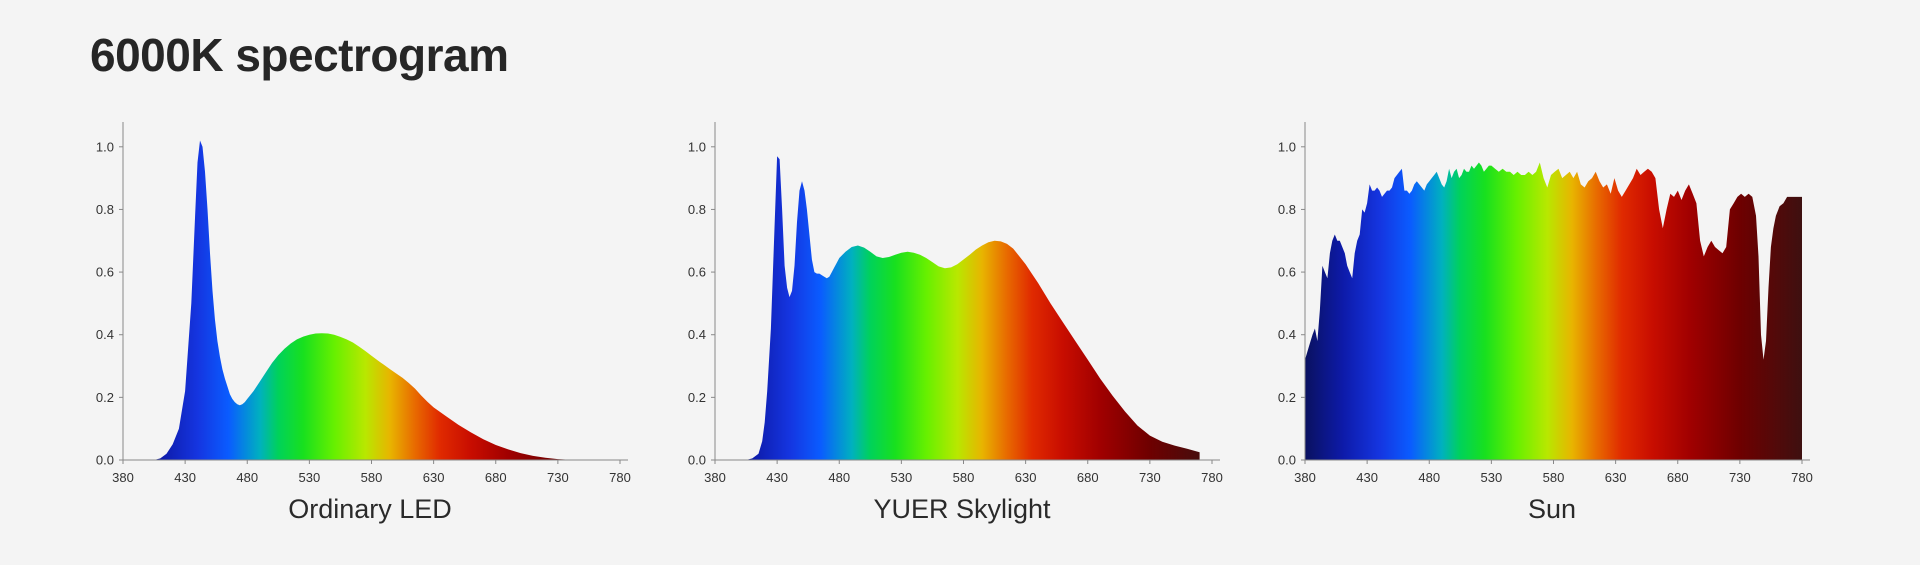  I want to click on chart-title: Ordinary LED, so click(370, 509).